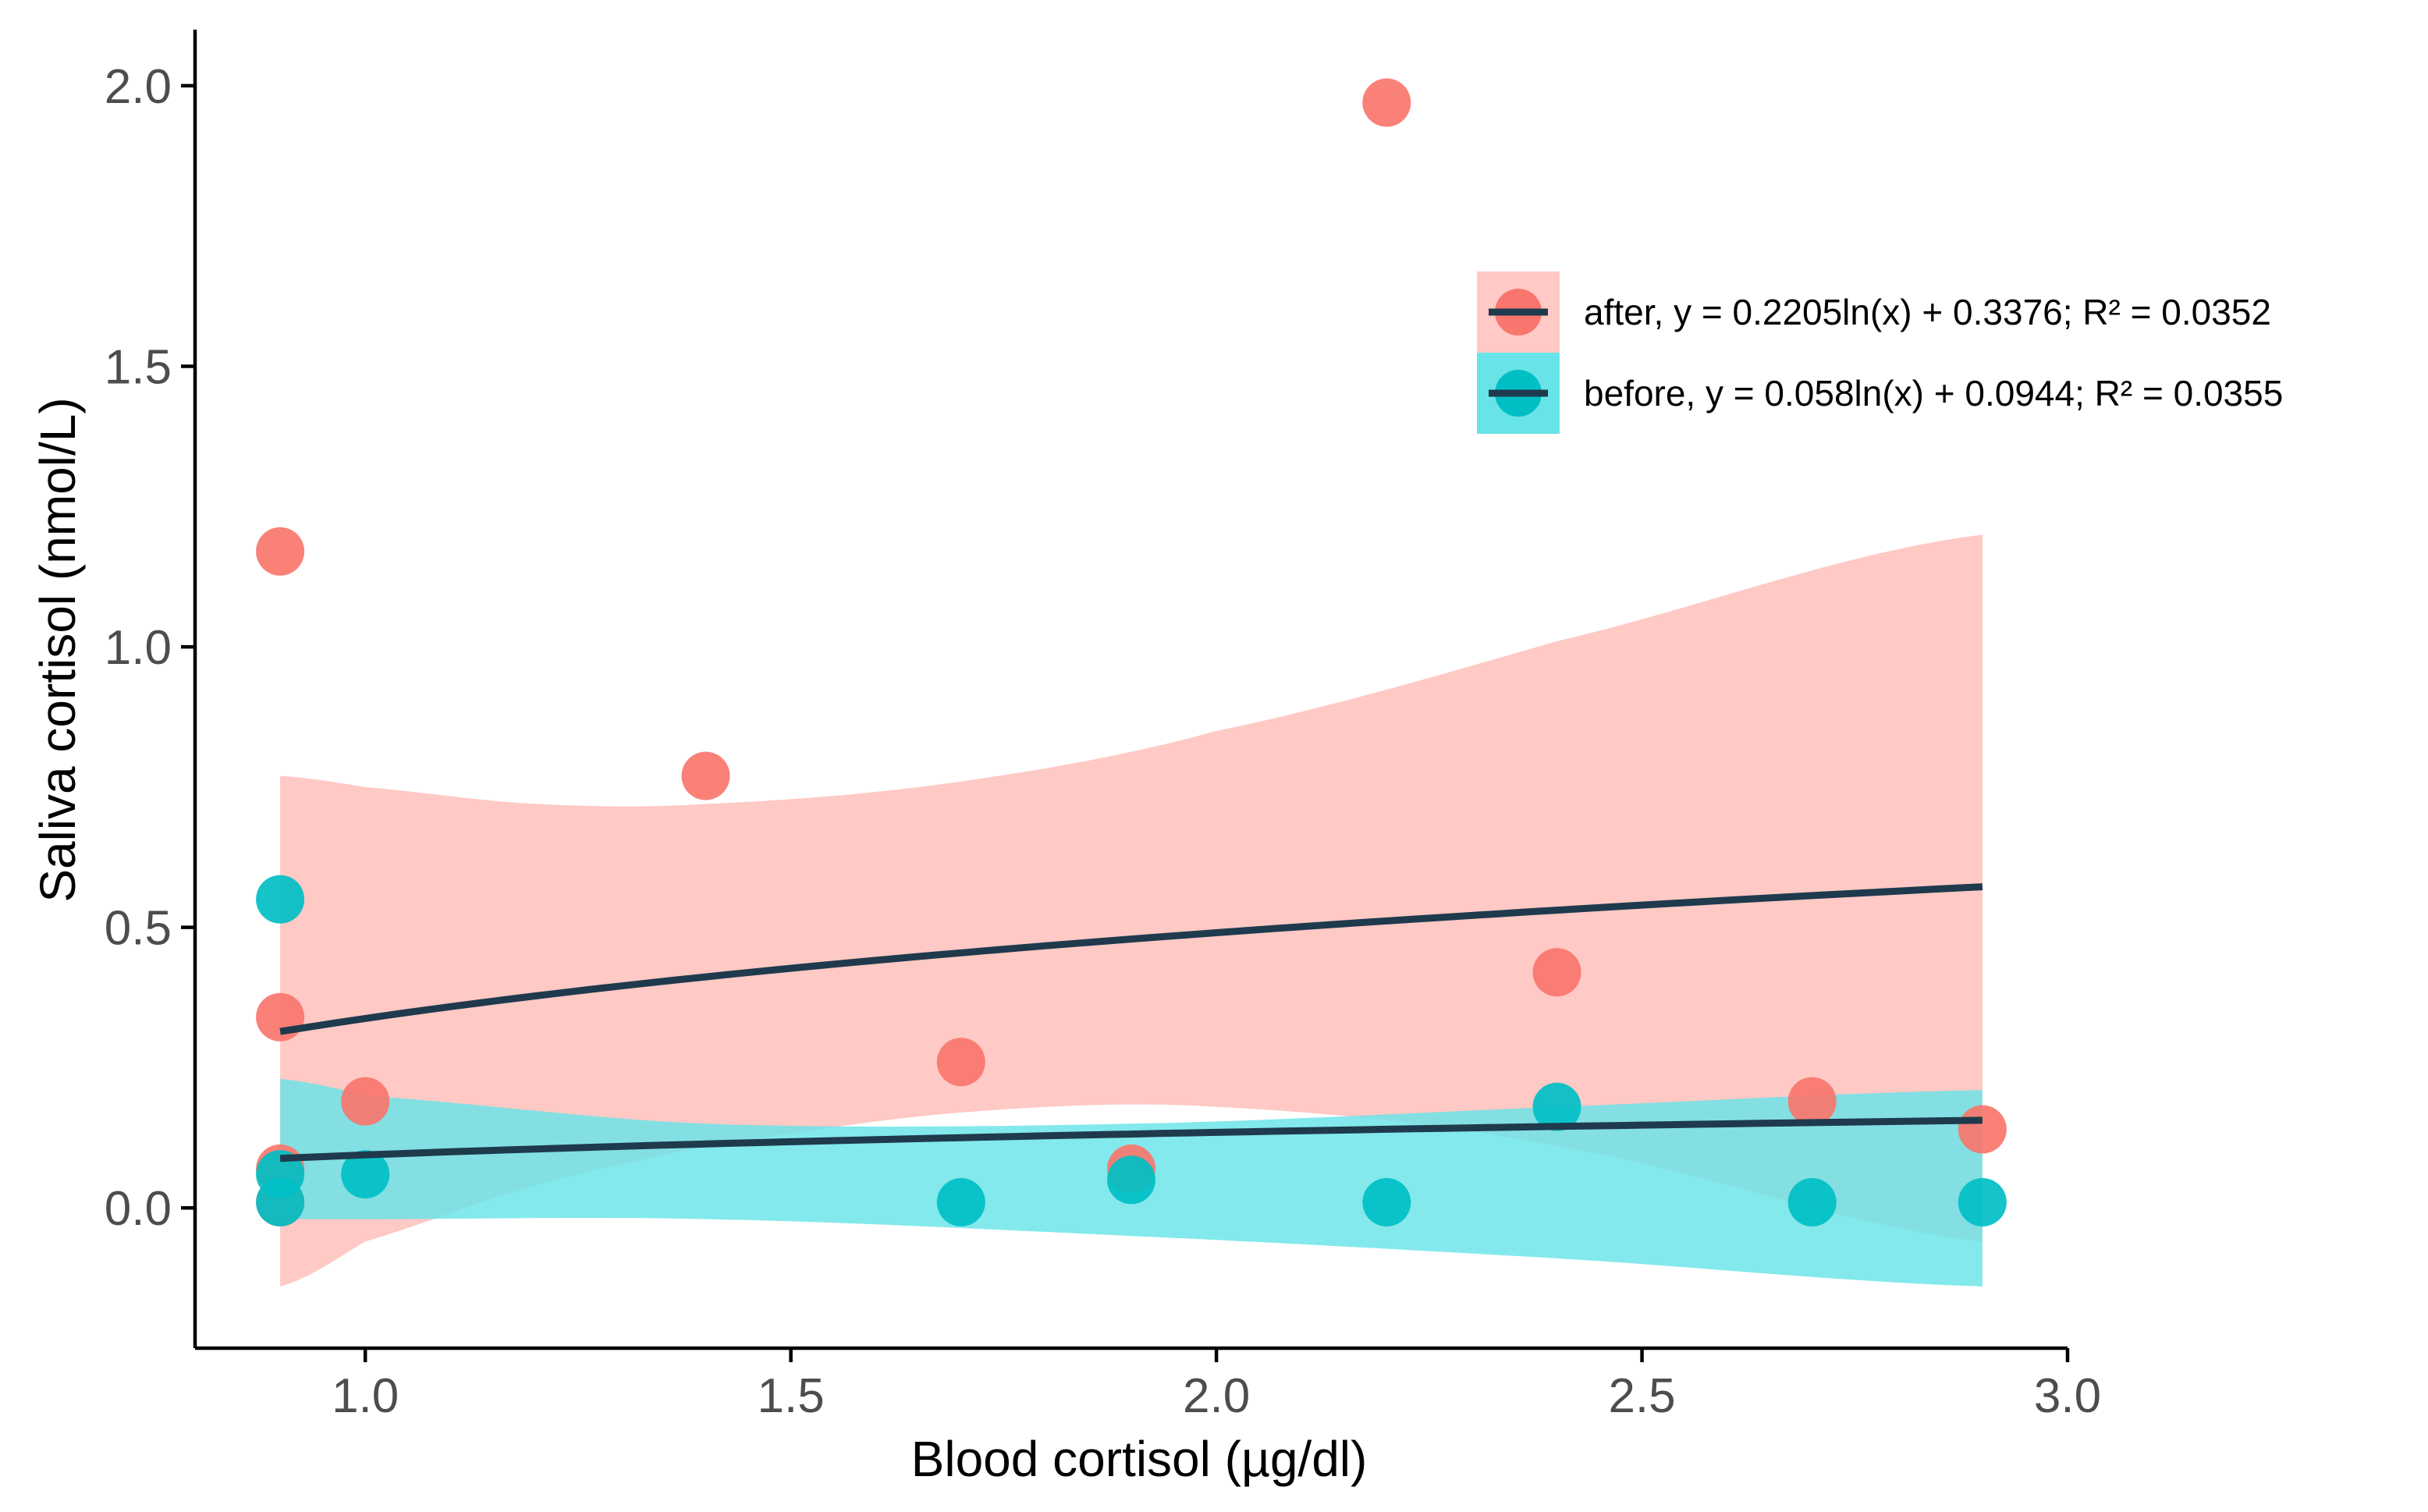 This screenshot has width=2428, height=1512. I want to click on fit-line-before, so click(1131, 1139).